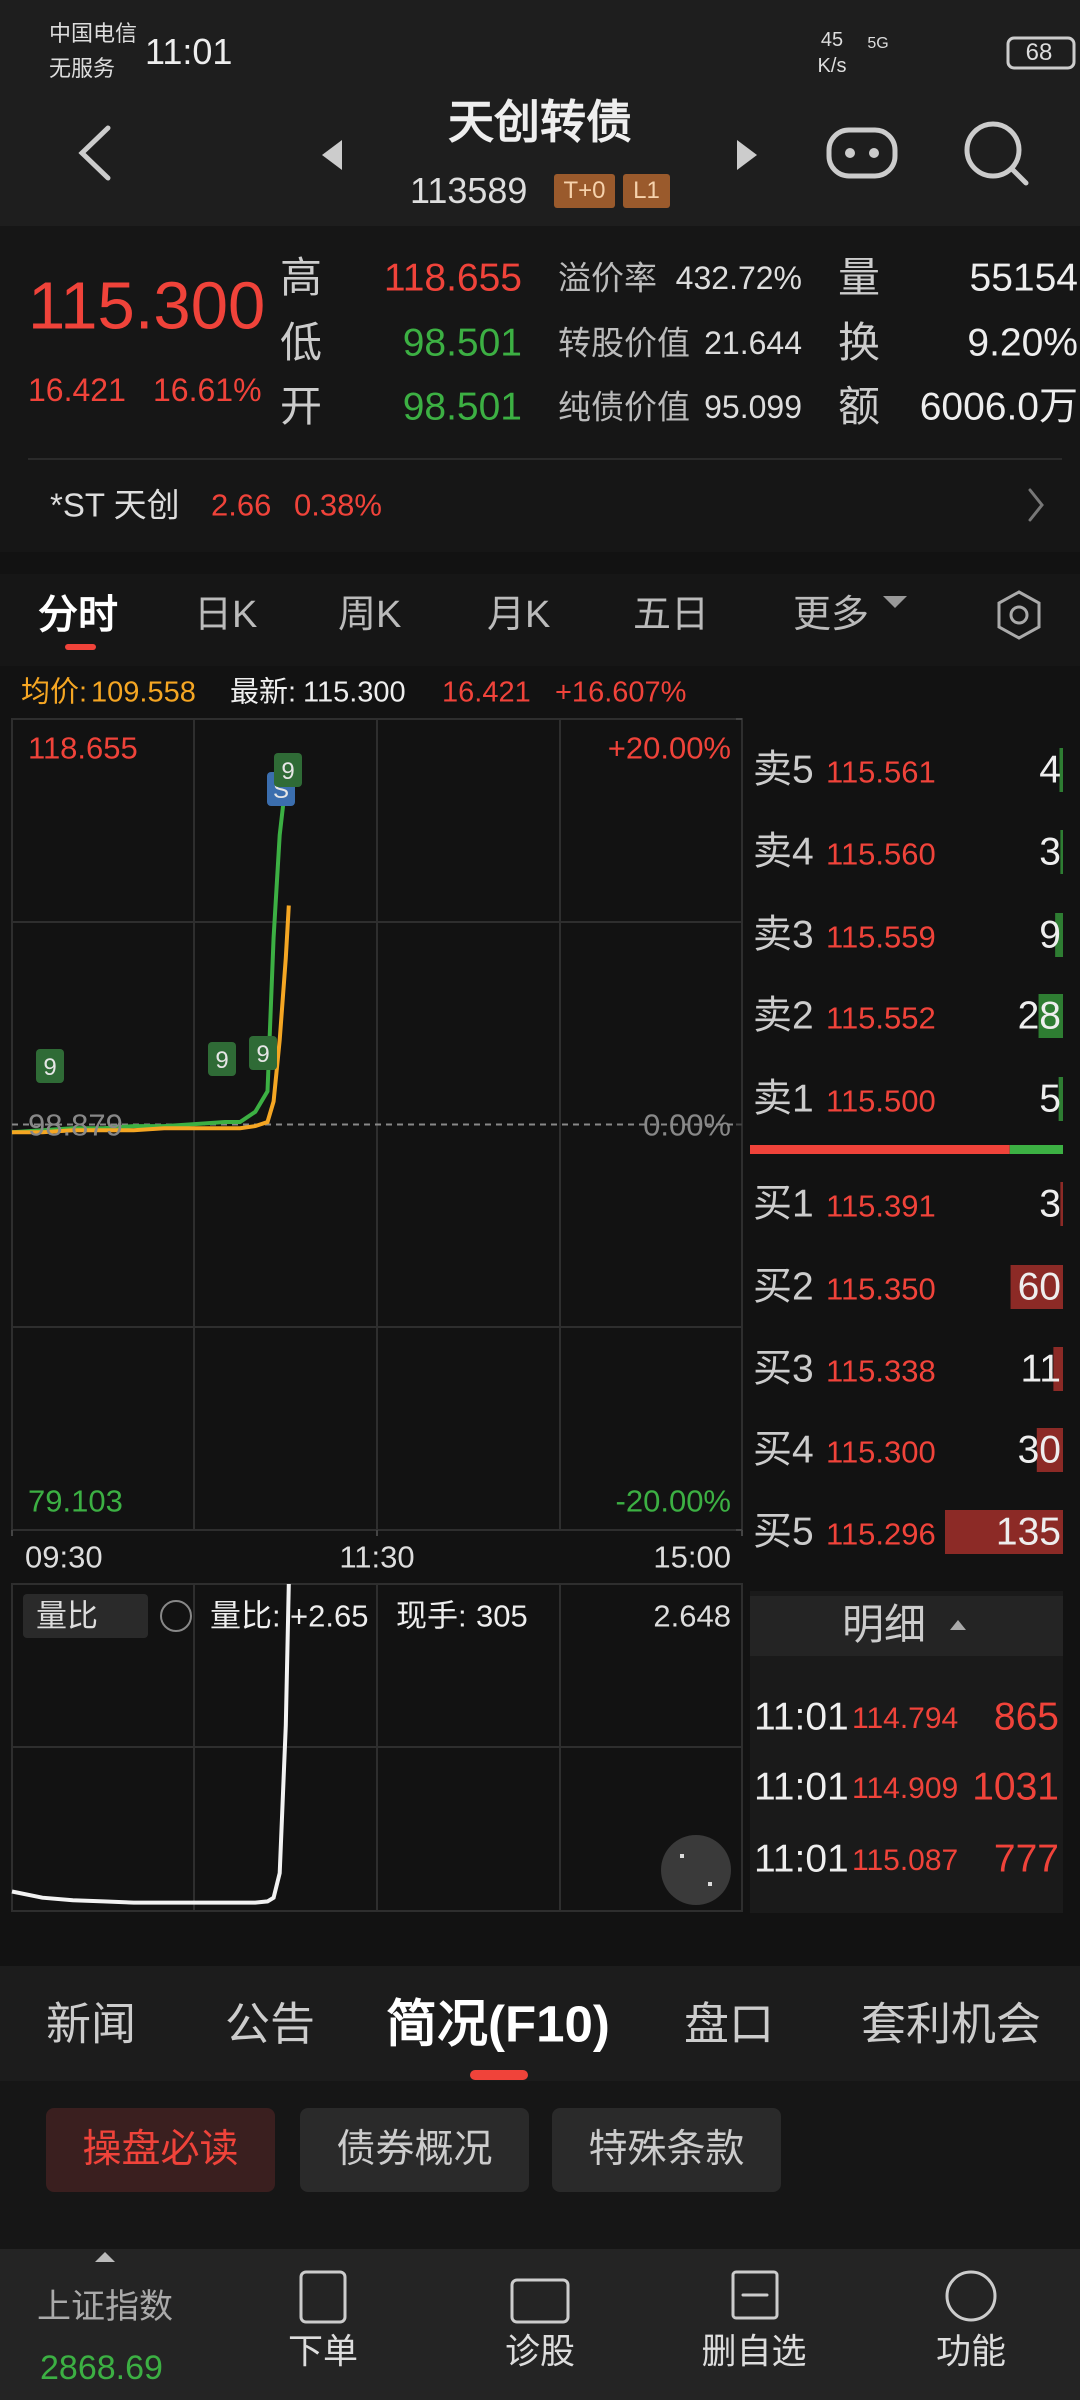  Describe the element at coordinates (115, 505) in the screenshot. I see `stock-name: *ST 天创` at that location.